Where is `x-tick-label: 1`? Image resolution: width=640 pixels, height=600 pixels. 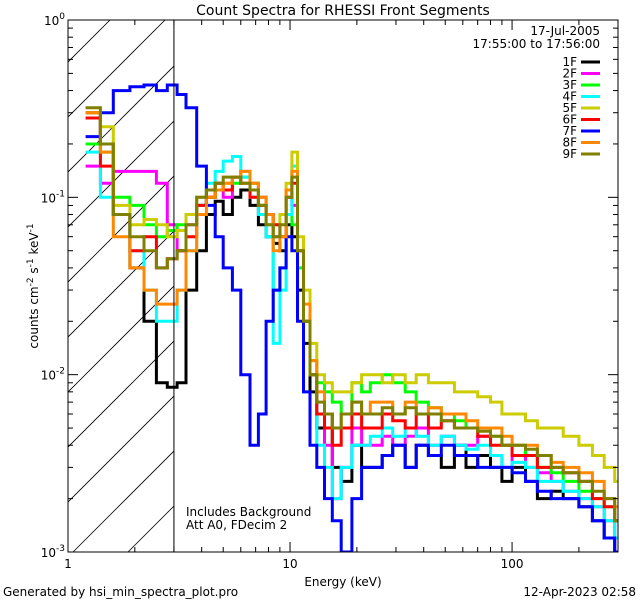
x-tick-label: 1 is located at coordinates (68, 564).